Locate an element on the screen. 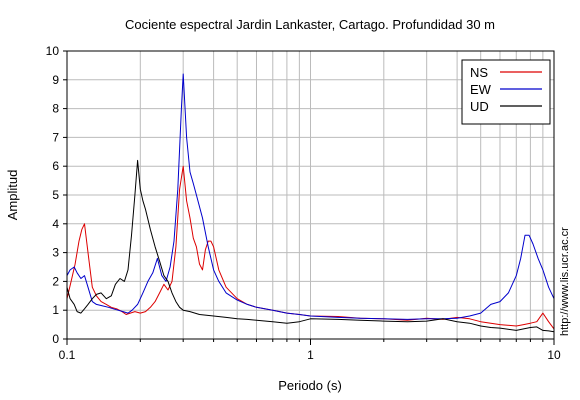  y-tick-label: 10 is located at coordinates (53, 51).